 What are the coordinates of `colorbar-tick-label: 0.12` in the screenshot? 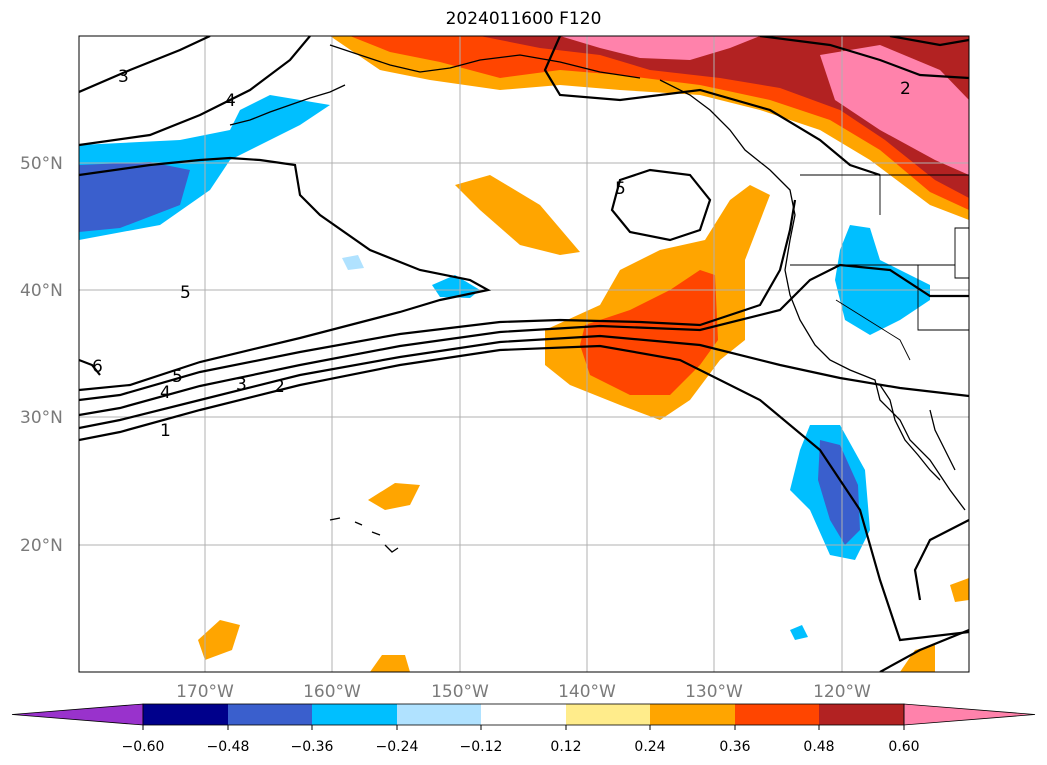 It's located at (565, 747).